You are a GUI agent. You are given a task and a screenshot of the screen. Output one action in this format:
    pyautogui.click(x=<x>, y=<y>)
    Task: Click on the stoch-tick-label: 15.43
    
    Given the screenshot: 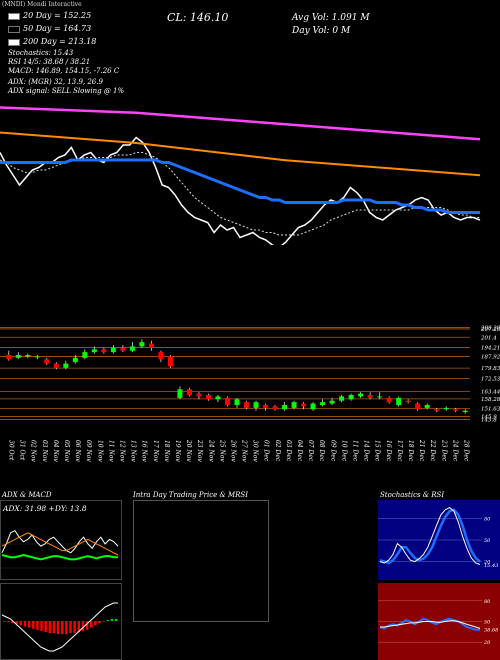 What is the action you would take?
    pyautogui.click(x=491, y=566)
    